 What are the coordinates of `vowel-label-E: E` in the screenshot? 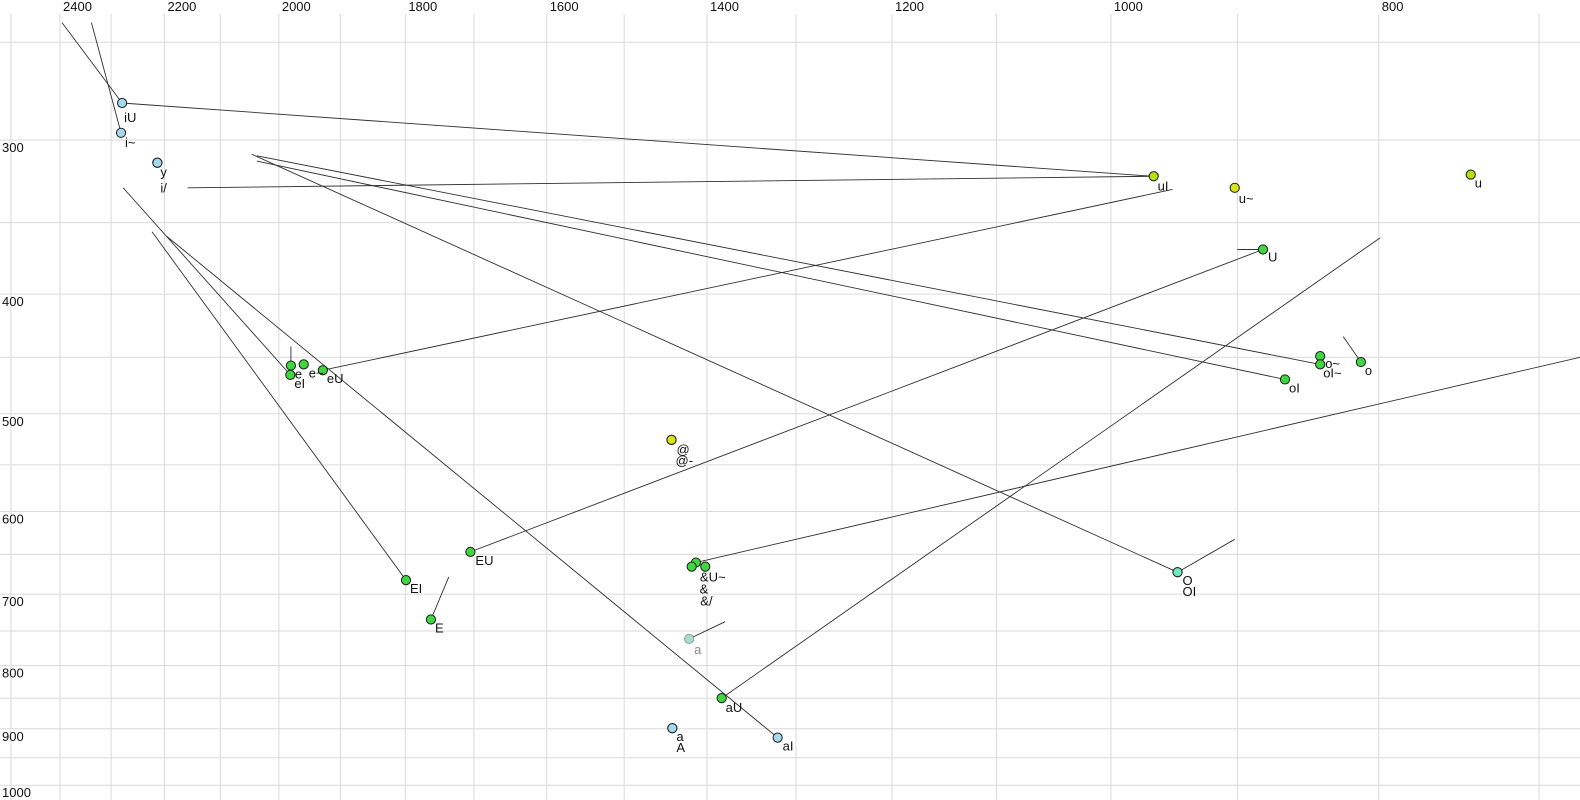 It's located at (439, 628).